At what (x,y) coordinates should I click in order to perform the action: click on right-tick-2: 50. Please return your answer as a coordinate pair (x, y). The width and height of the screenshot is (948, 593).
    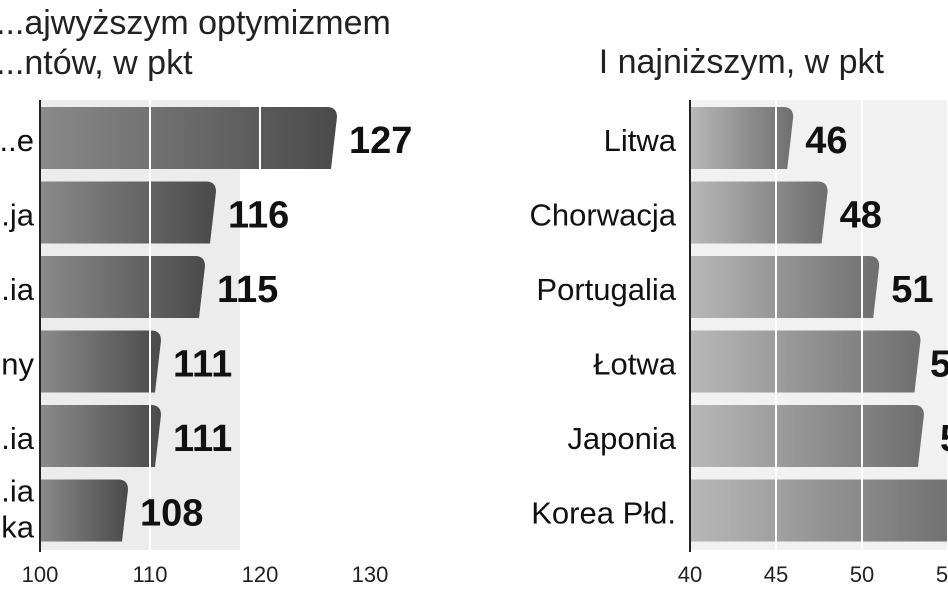
    Looking at the image, I should click on (862, 574).